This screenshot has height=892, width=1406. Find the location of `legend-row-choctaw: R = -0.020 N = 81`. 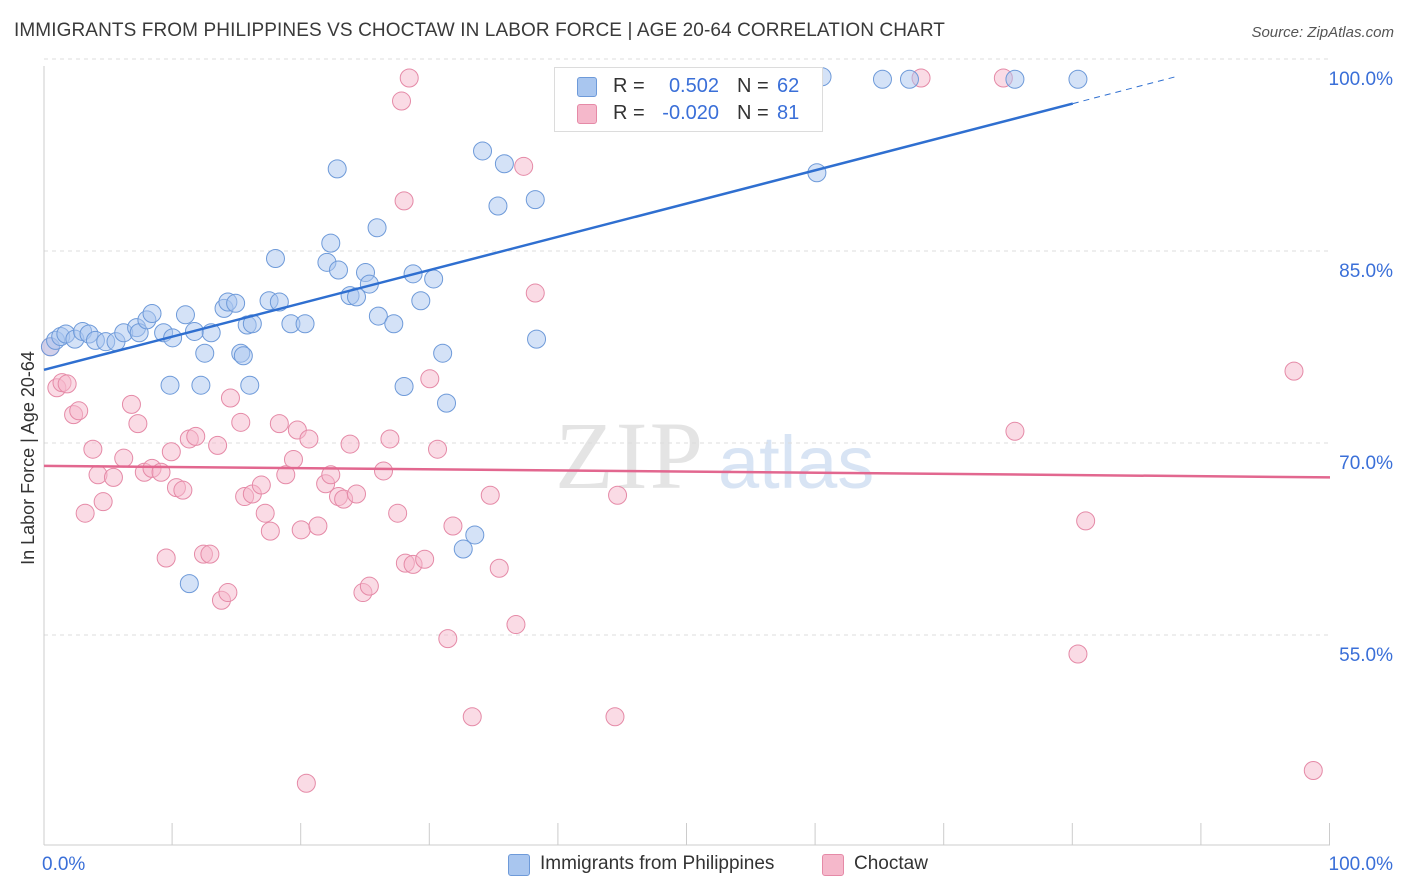

legend-row-choctaw: R = -0.020 N = 81 is located at coordinates (688, 114).